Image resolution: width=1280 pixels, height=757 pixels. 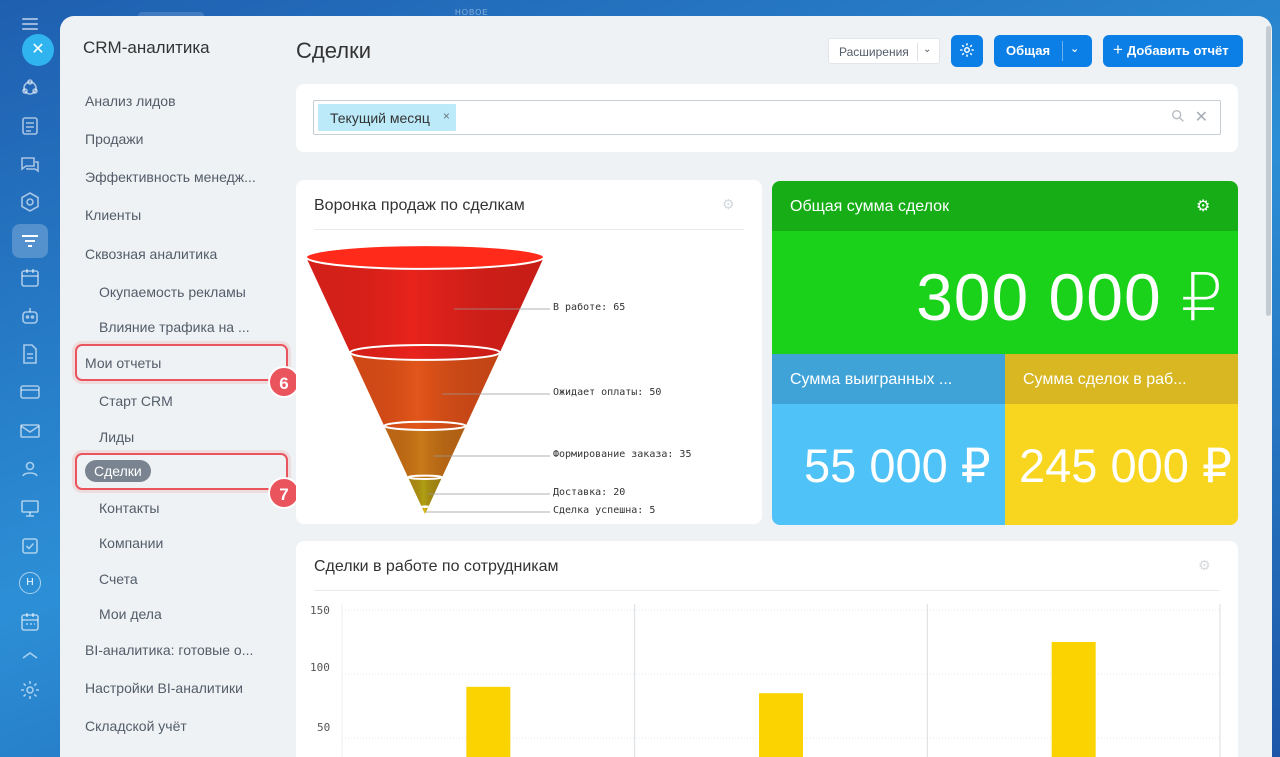 I want to click on kpi-total-body: 300 000 ₽, so click(x=1005, y=292).